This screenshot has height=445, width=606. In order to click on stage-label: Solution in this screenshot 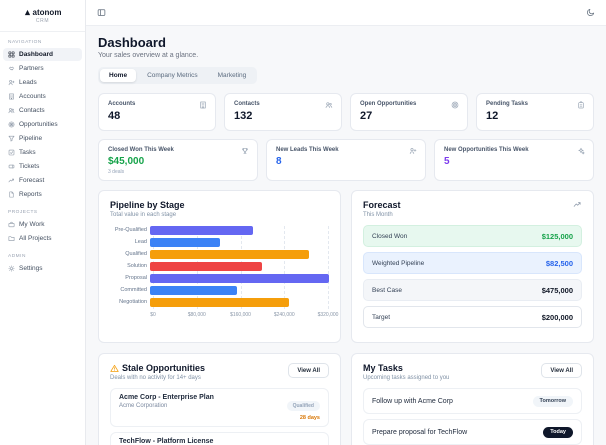, I will do `click(137, 266)`.